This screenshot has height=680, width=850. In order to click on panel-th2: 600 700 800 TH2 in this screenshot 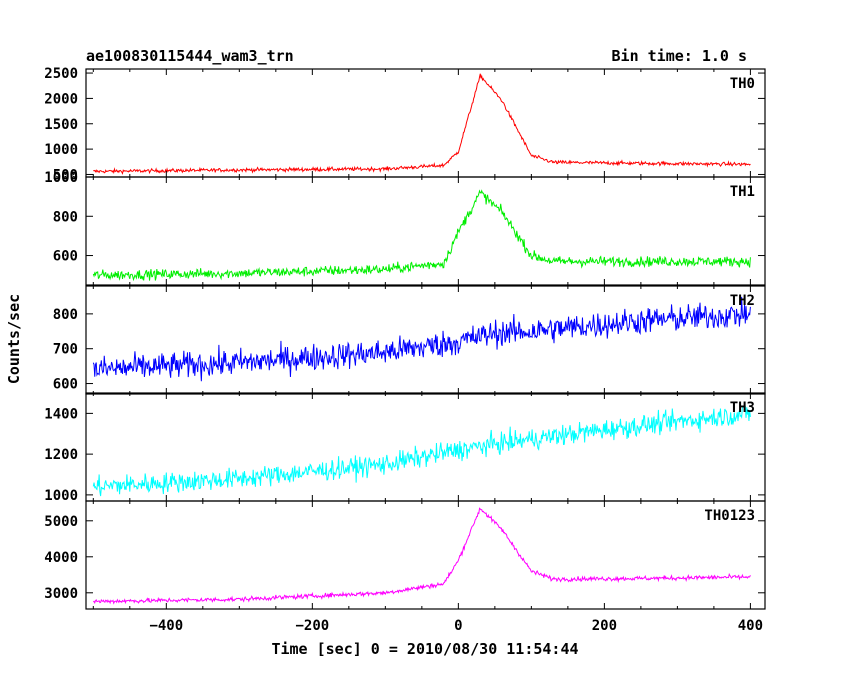, I will do `click(409, 340)`.